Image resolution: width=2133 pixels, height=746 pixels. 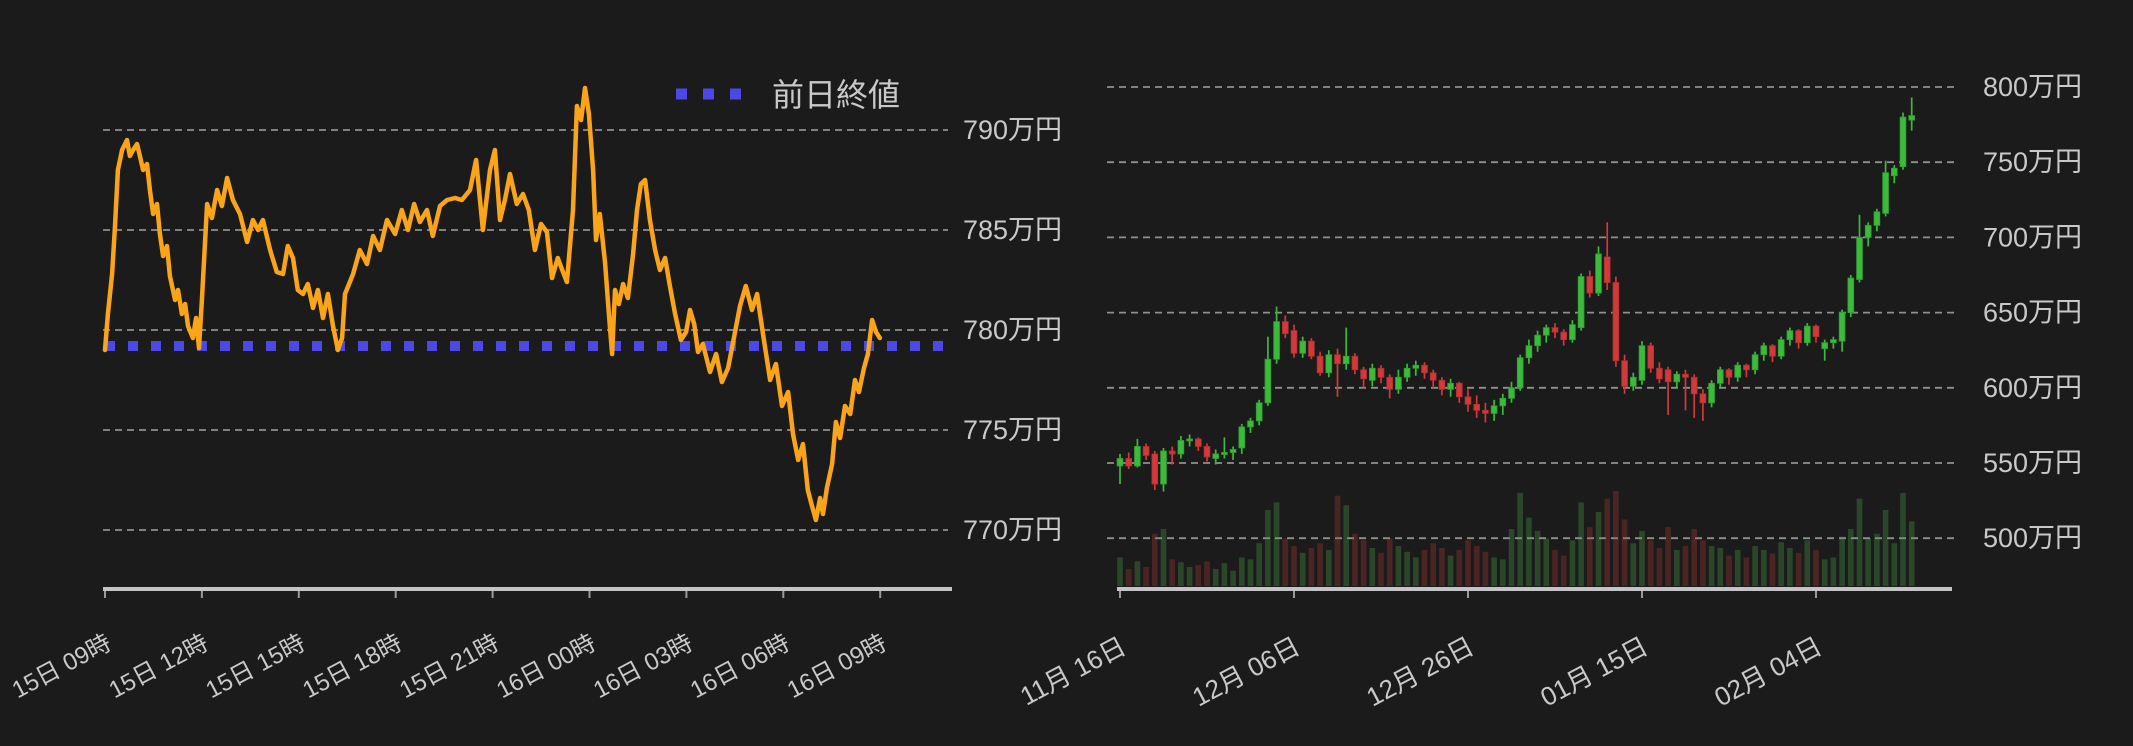 I want to click on y-axis-label: 800万円, so click(x=2032, y=87).